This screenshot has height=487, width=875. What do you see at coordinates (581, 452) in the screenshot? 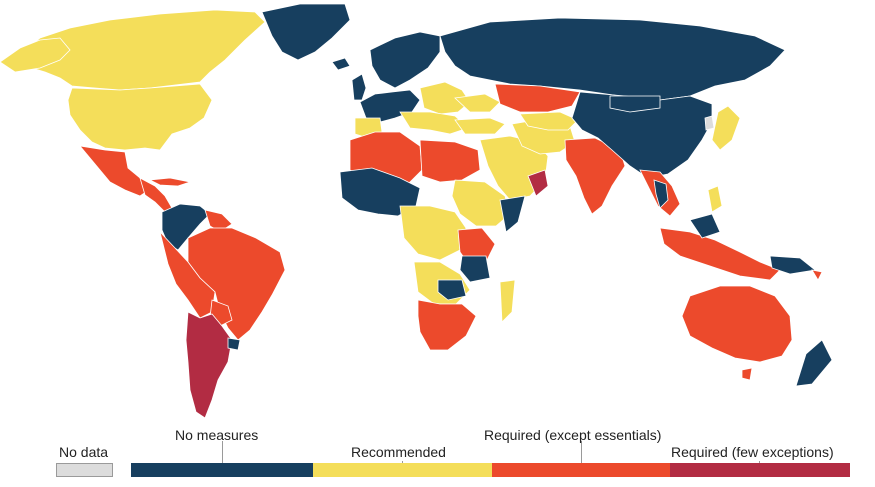
I see `legend-tick-required-except` at bounding box center [581, 452].